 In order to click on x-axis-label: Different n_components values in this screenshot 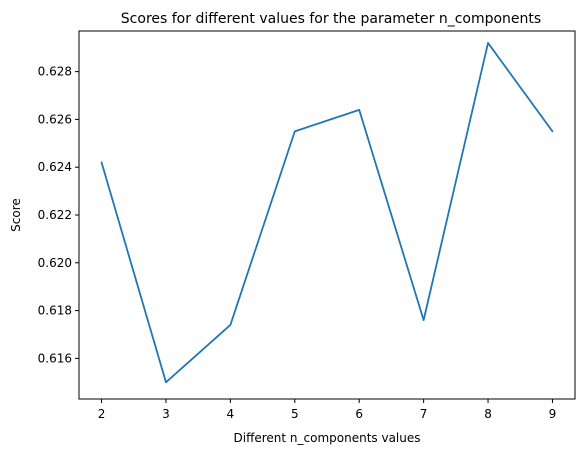, I will do `click(327, 438)`.